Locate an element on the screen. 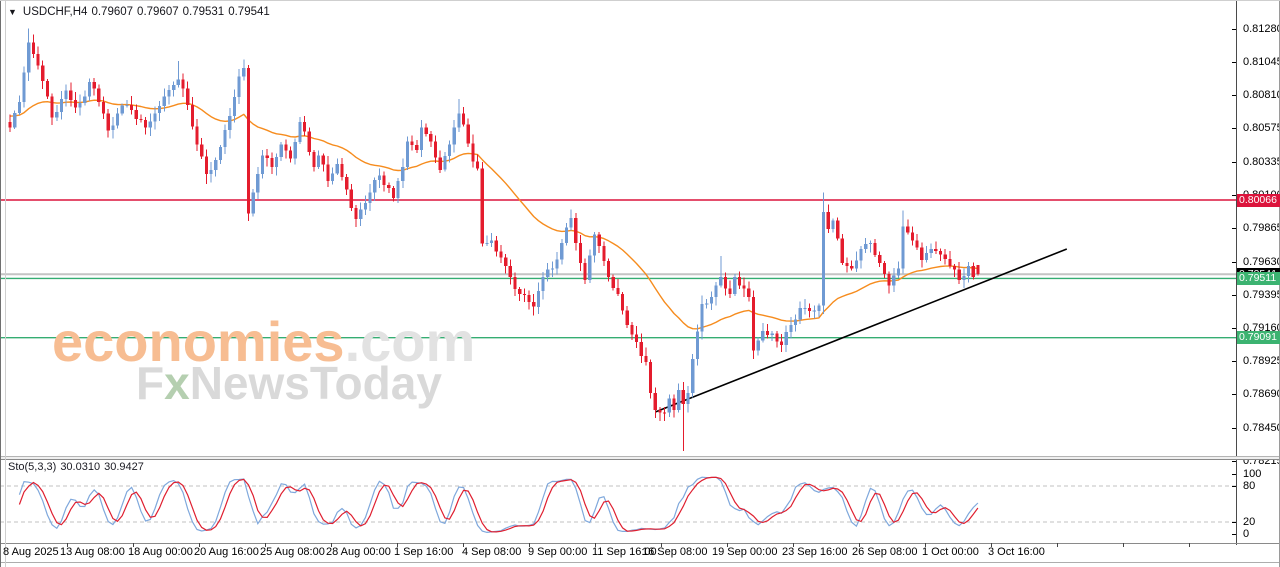 Image resolution: width=1280 pixels, height=567 pixels. time-tick-label: 11 Sep 16:00 is located at coordinates (624, 552).